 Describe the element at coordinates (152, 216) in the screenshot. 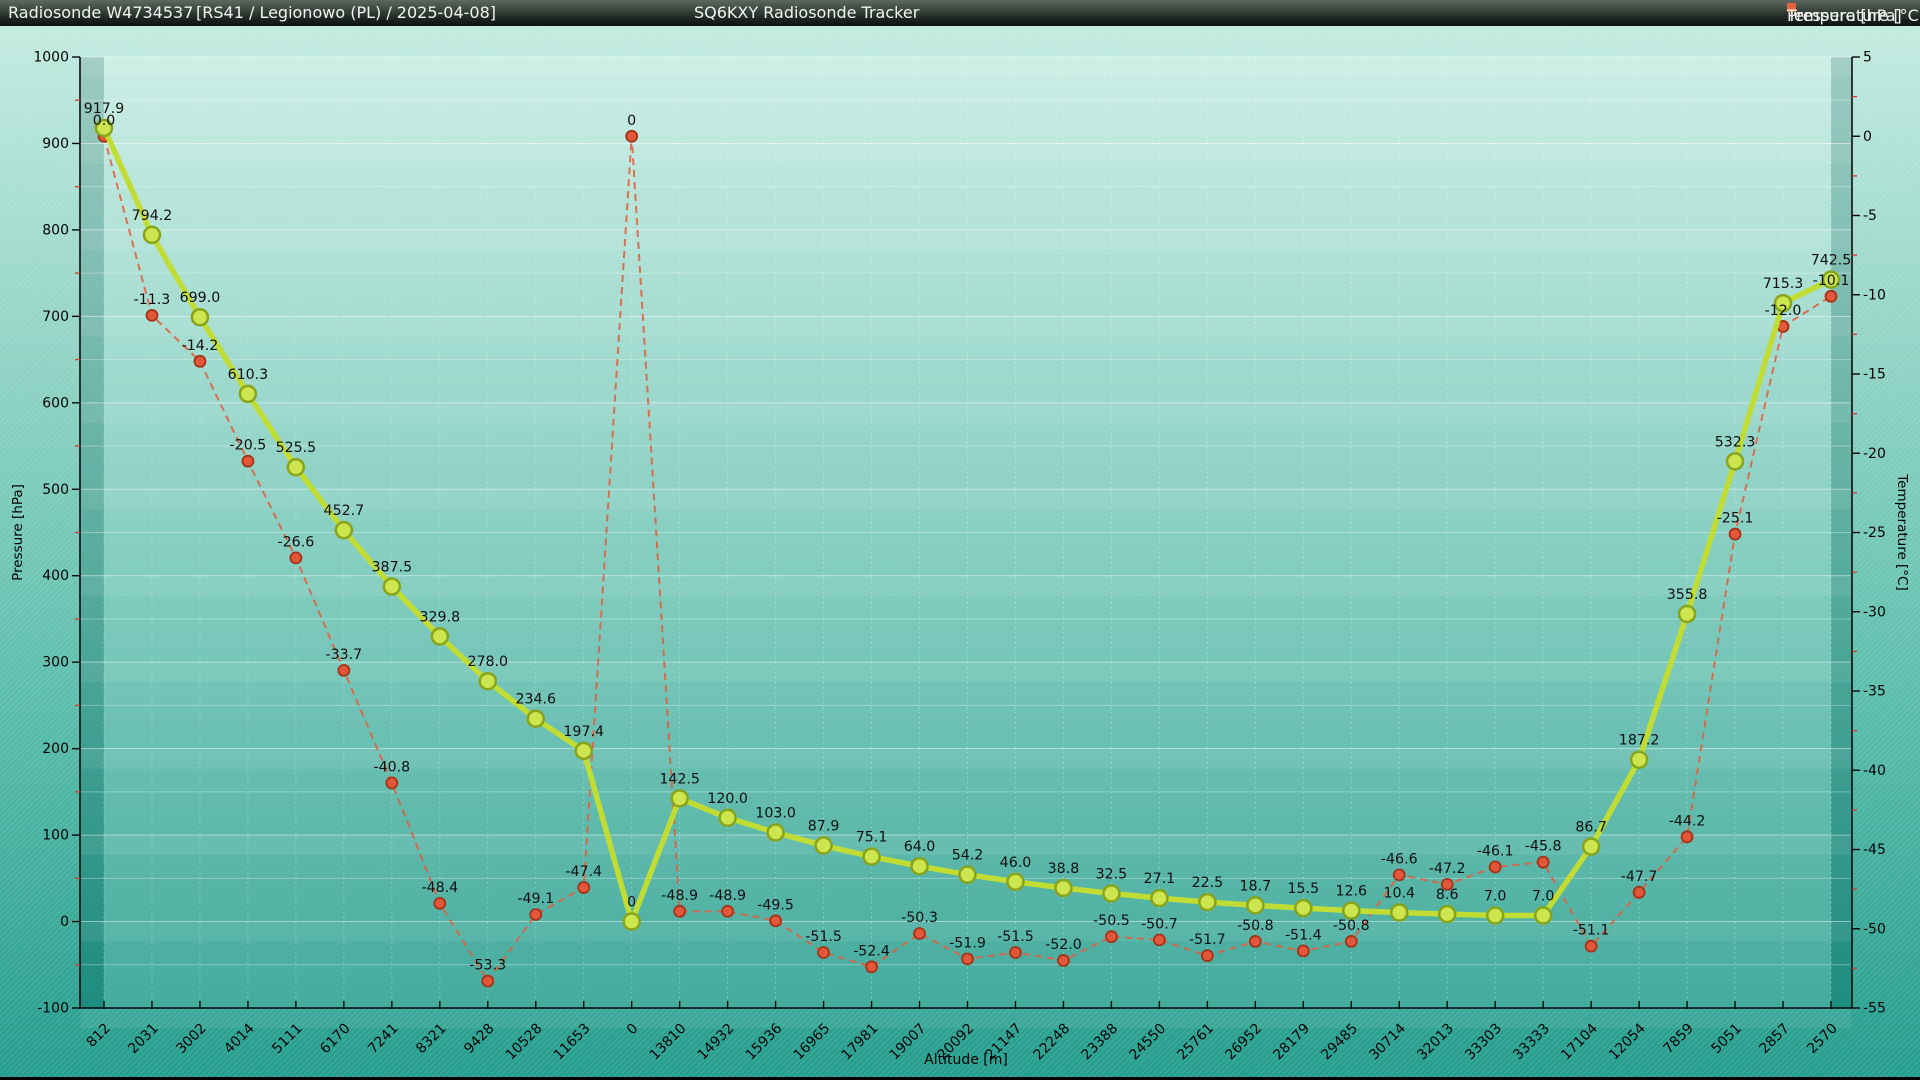

I see `svg-text: 794.2` at that location.